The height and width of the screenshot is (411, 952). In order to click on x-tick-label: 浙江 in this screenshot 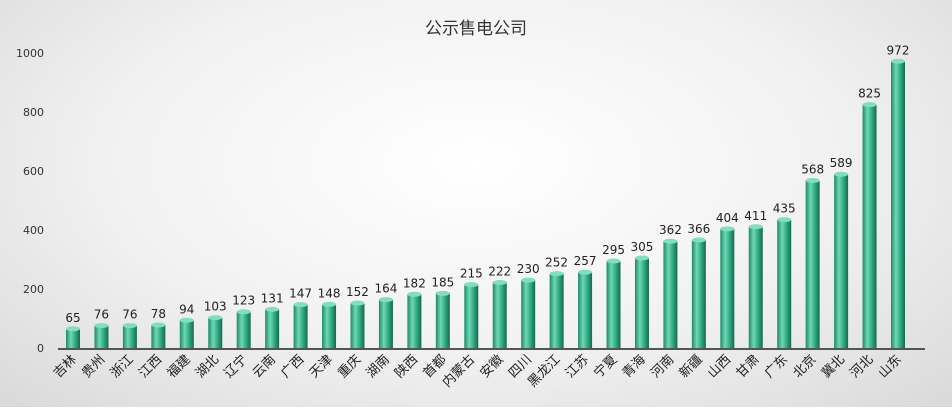, I will do `click(122, 366)`.